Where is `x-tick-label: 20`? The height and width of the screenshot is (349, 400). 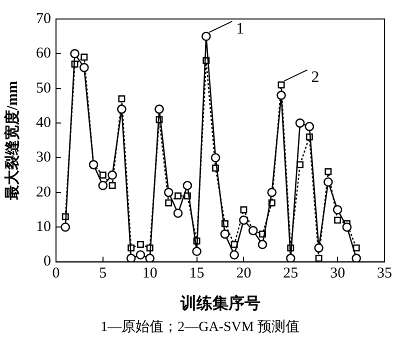 x-tick-label: 20 is located at coordinates (244, 274).